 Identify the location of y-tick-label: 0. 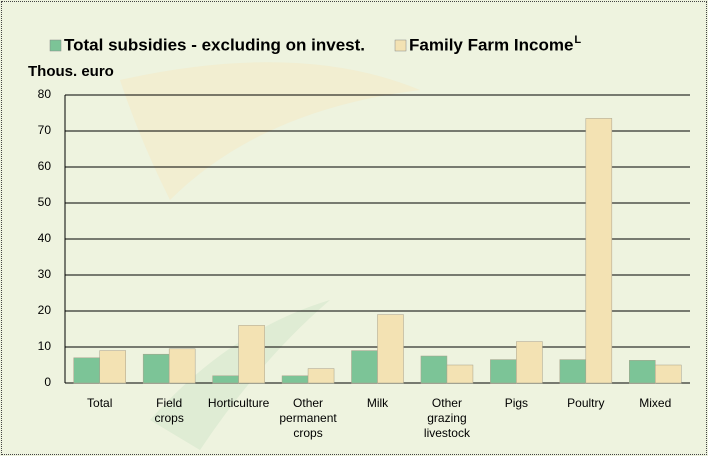
(47, 382).